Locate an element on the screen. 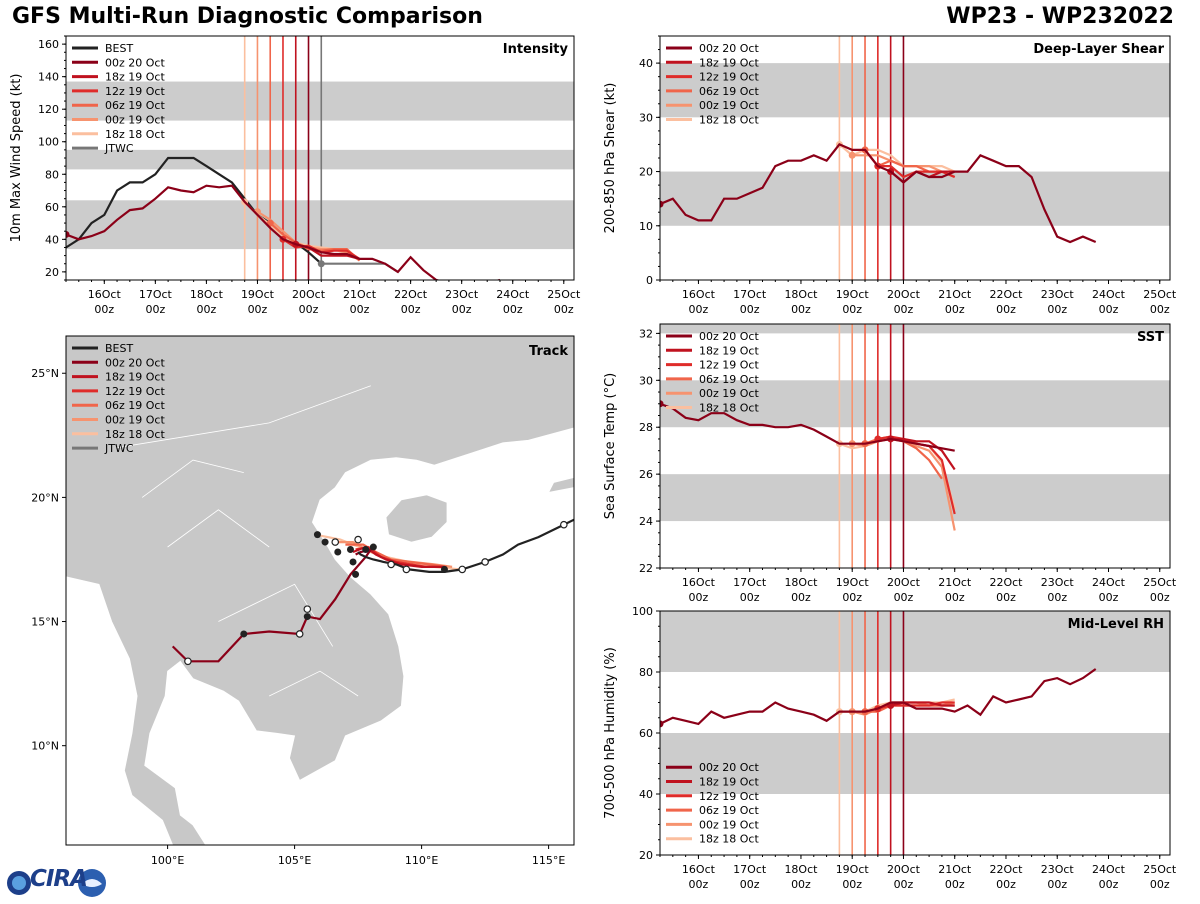 The height and width of the screenshot is (904, 1200). land-island is located at coordinates (560, 485).